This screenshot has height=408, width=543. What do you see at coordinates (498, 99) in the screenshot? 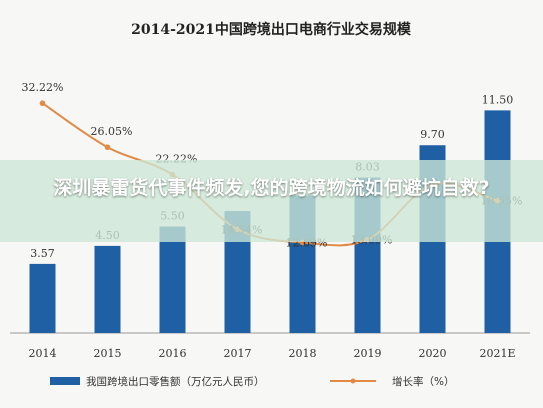
I see `bar-value-label-2021E: 11.50` at bounding box center [498, 99].